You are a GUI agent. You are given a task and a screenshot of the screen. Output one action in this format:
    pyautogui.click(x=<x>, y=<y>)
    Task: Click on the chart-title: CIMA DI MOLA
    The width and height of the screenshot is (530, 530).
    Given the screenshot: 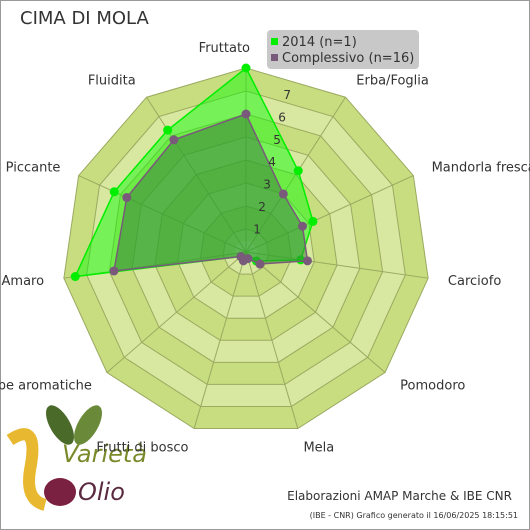 What is the action you would take?
    pyautogui.click(x=84, y=18)
    